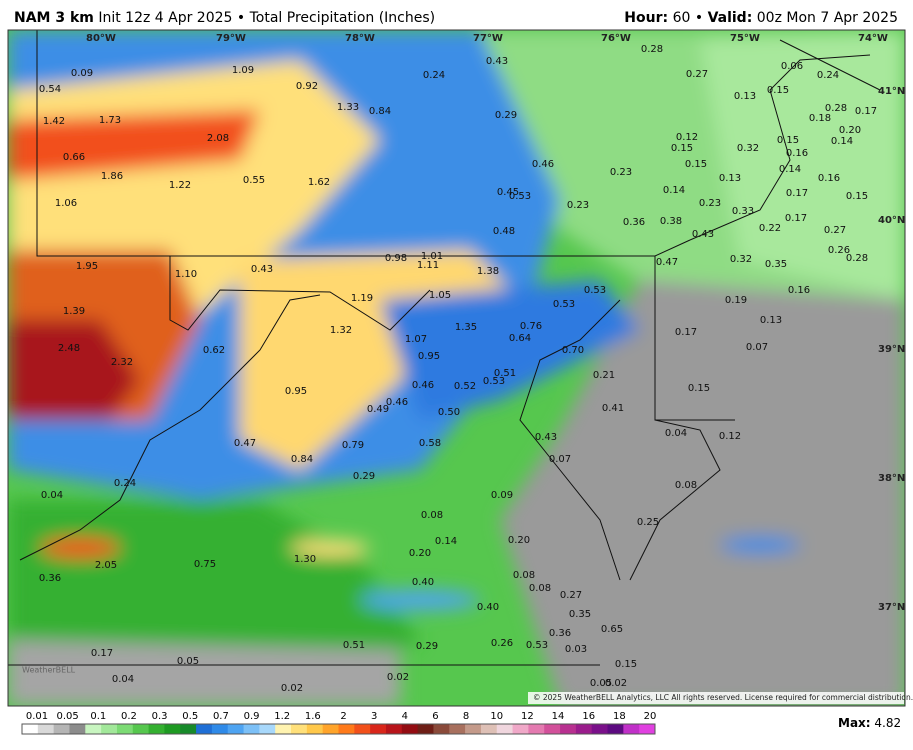  I want to click on value-label: 0.24, so click(828, 75).